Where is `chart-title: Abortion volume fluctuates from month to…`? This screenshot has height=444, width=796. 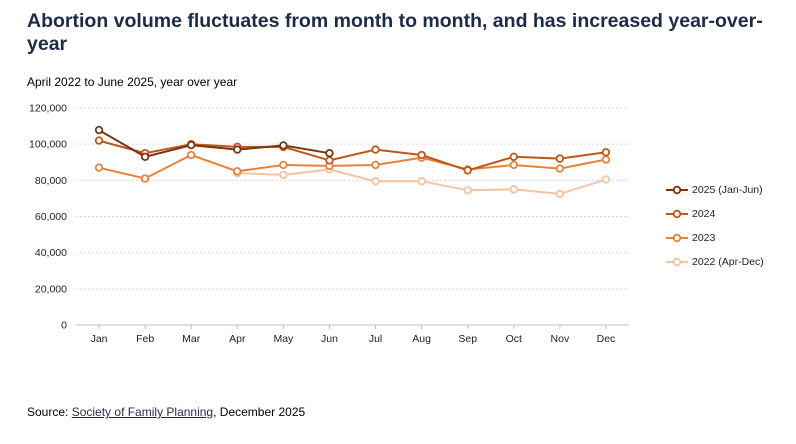 chart-title: Abortion volume fluctuates from month to… is located at coordinates (395, 32).